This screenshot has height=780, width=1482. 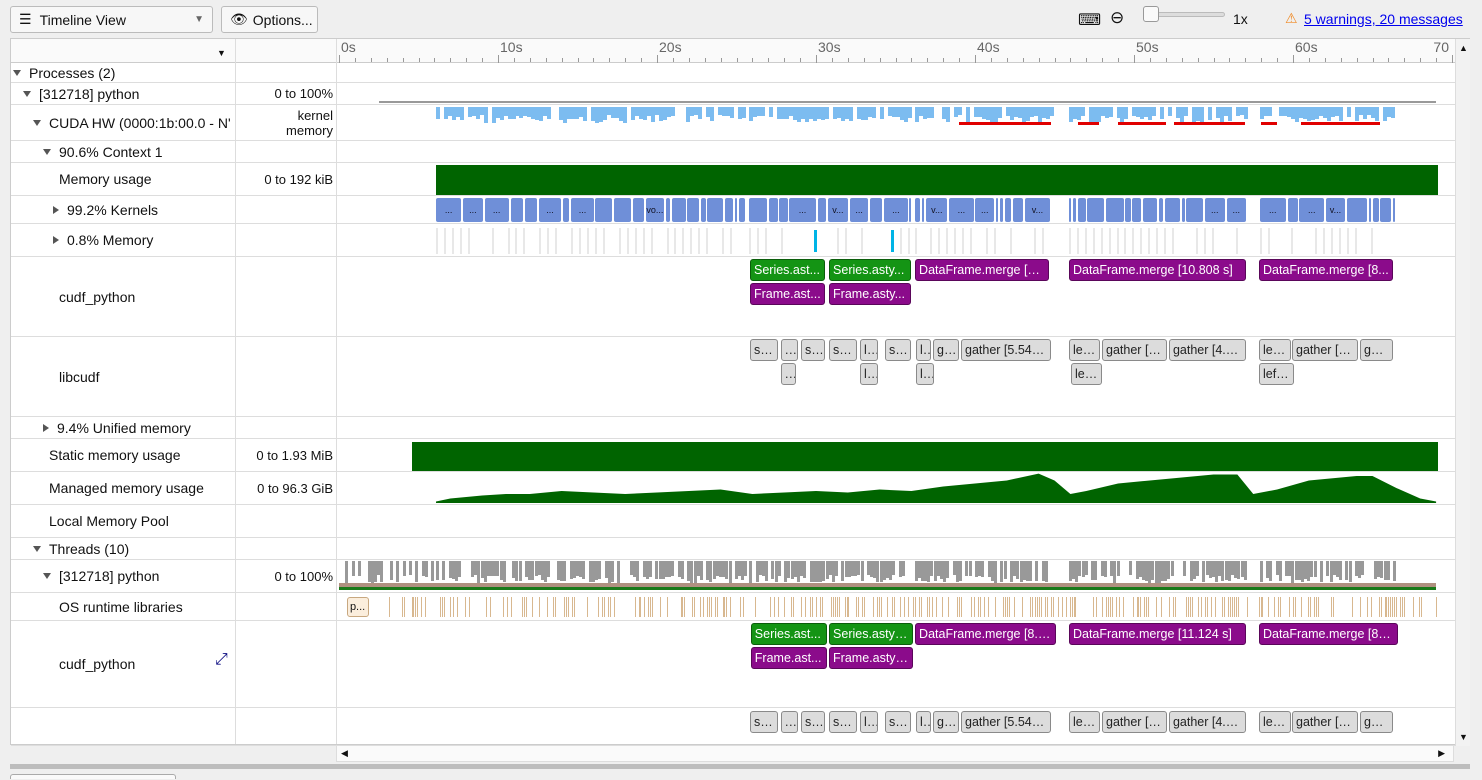 I want to click on keyboard-icon: ⌨, so click(x=1090, y=20).